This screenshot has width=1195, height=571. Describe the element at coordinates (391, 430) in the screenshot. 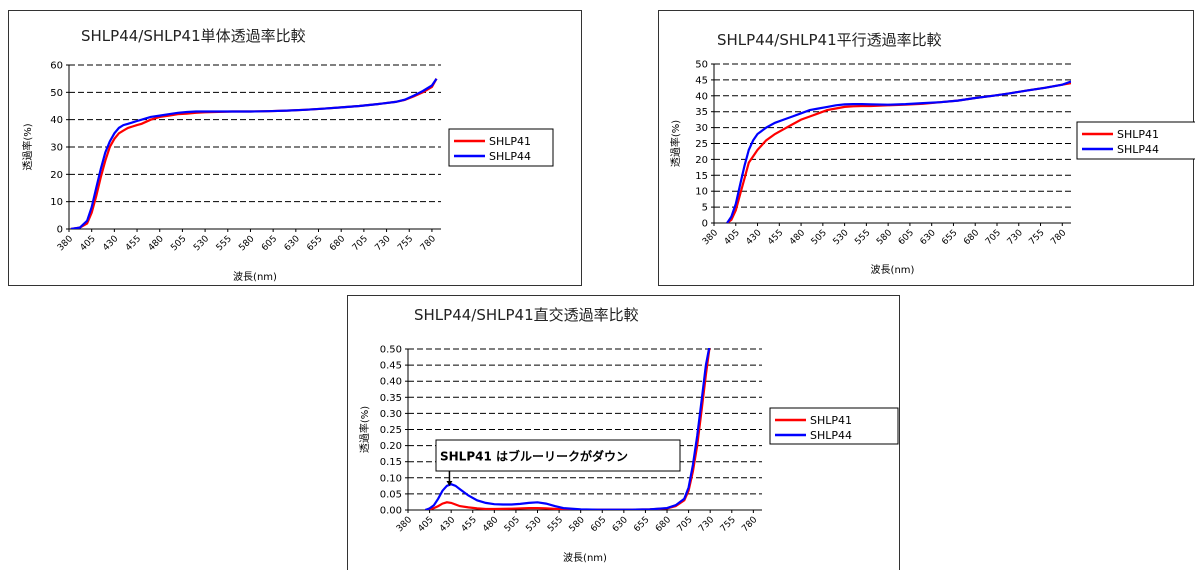

I see `y-tick-label: 0.25` at that location.